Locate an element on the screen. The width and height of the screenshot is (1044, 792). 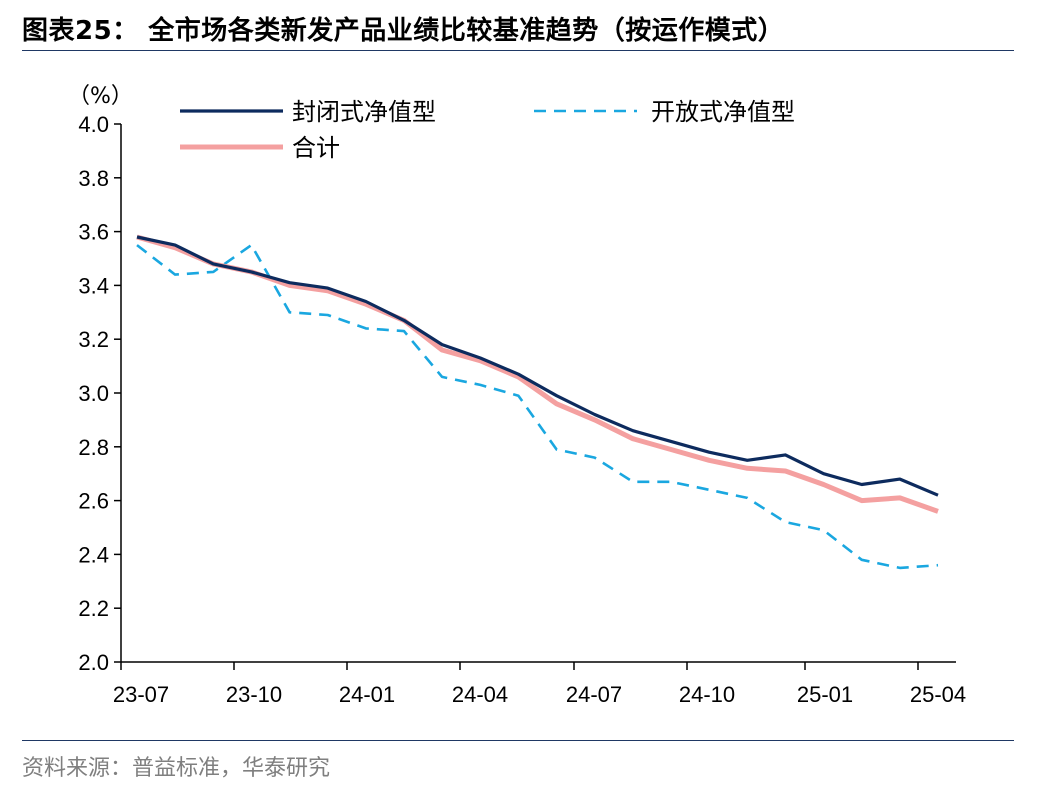
source-rule is located at coordinates (518, 740).